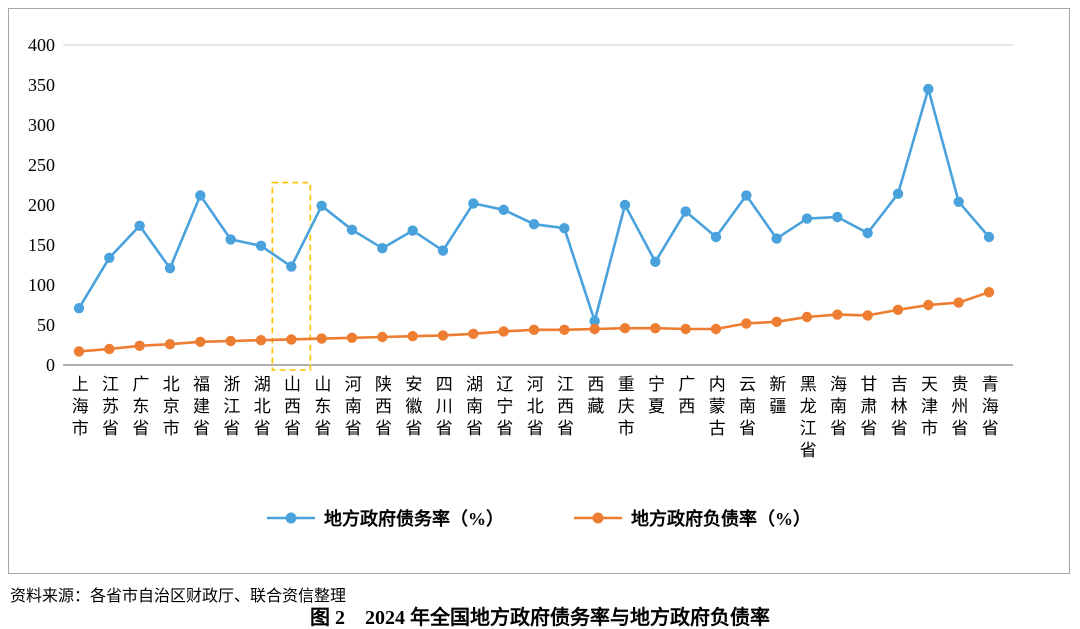 This screenshot has width=1080, height=629. I want to click on figure-caption: 图 2 2024 年全国地方政府债务率与地方政府负债率, so click(540, 618).